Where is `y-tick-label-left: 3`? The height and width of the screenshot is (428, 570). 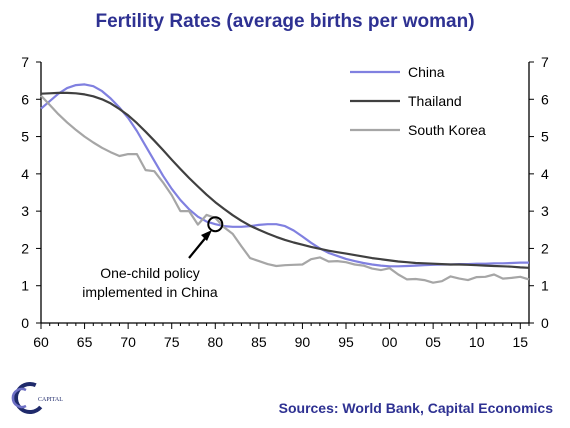 y-tick-label-left: 3 is located at coordinates (25, 211).